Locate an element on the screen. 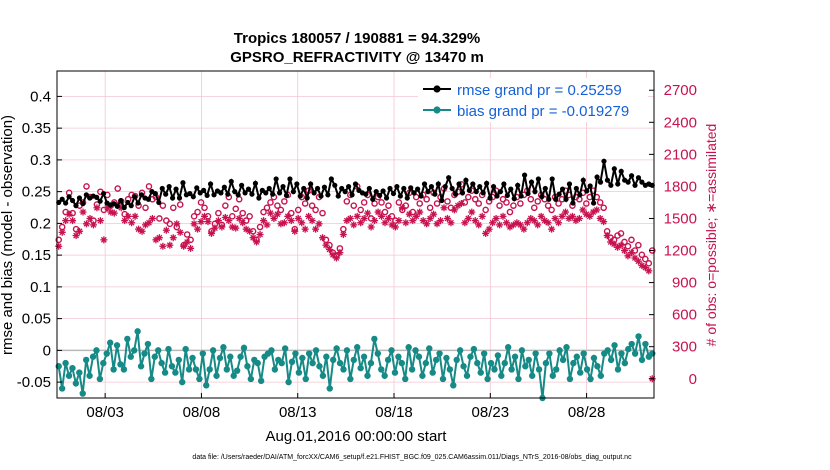 The width and height of the screenshot is (830, 470). y2-tick-label: 2700 is located at coordinates (680, 90).